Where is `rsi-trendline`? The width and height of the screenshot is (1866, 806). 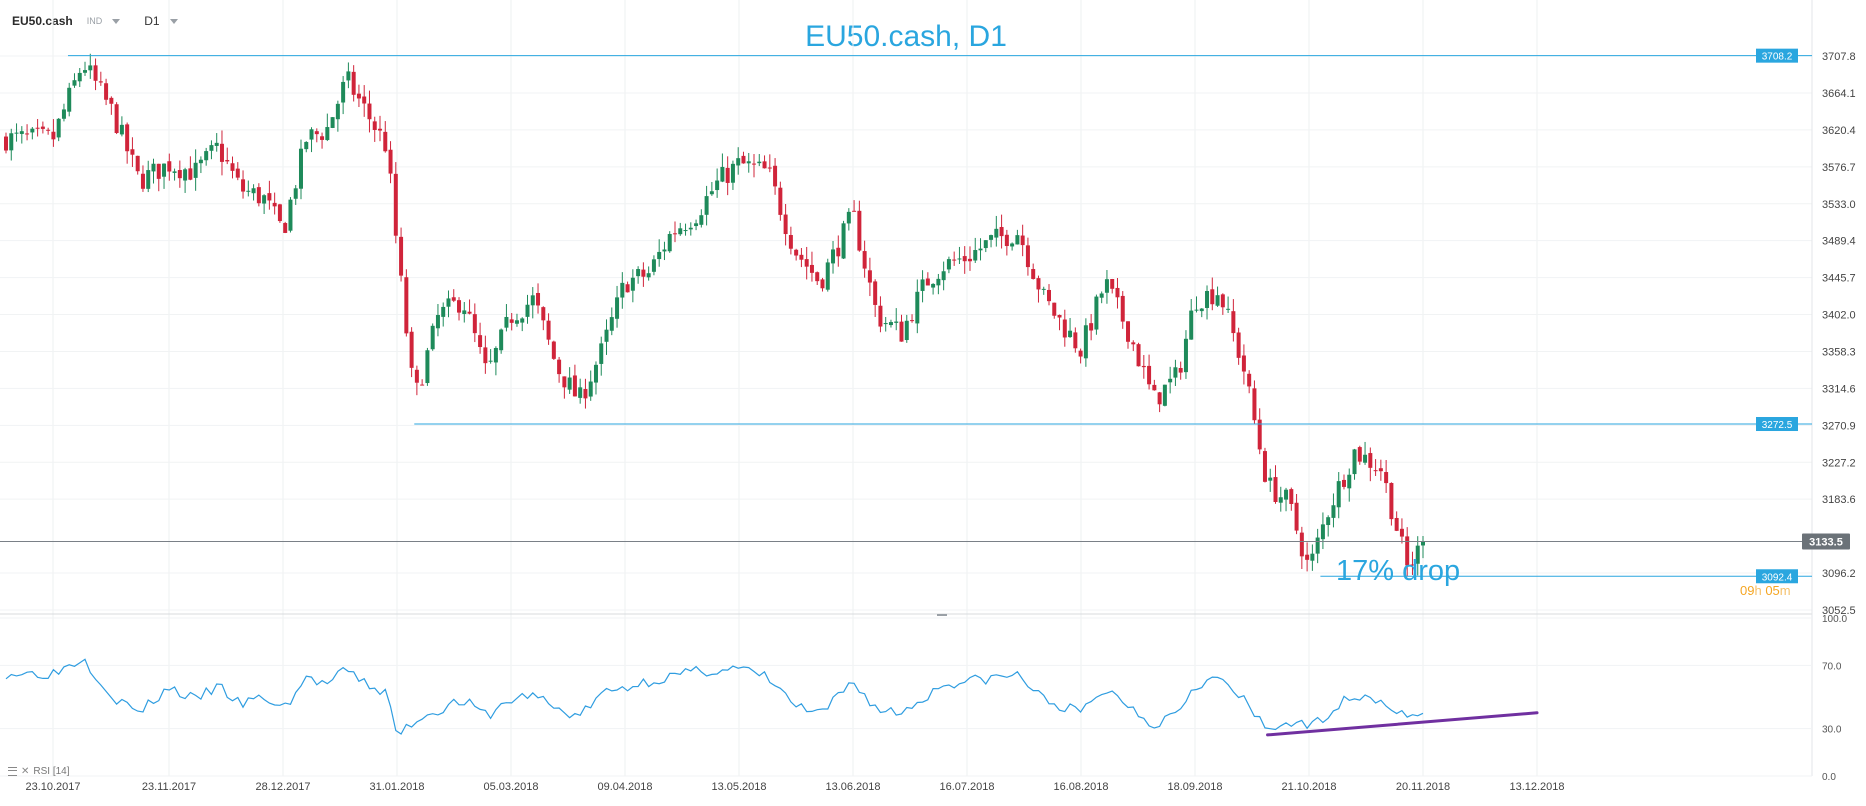 rsi-trendline is located at coordinates (1402, 724).